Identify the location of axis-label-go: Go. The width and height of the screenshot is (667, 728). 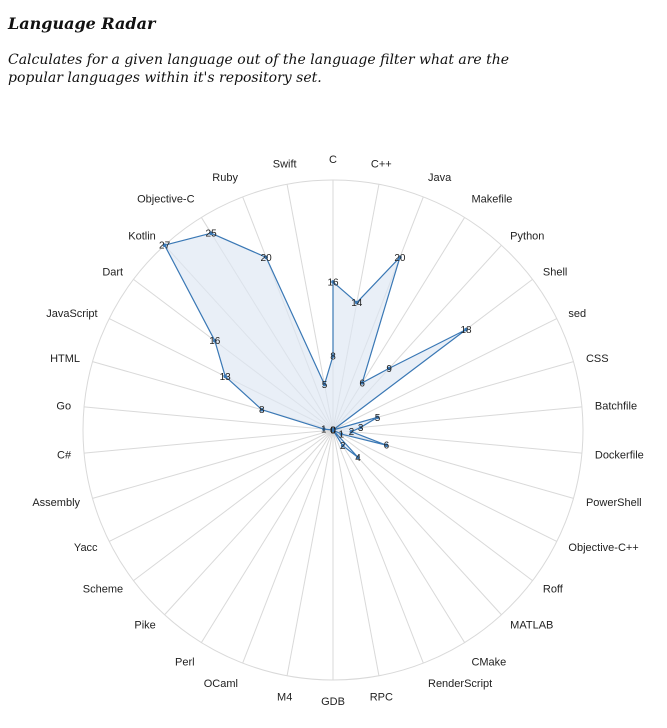
(63, 407).